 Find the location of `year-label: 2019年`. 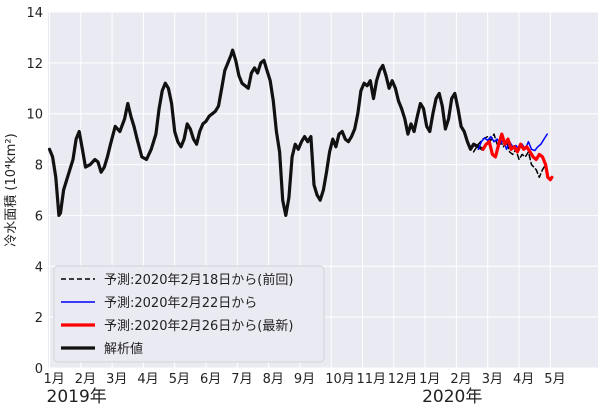

year-label: 2019年 is located at coordinates (77, 397).